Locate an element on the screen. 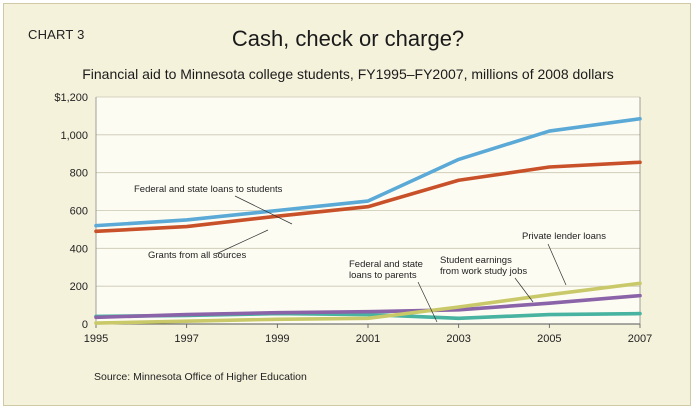  series-annotation: Grants from all sources is located at coordinates (197, 255).